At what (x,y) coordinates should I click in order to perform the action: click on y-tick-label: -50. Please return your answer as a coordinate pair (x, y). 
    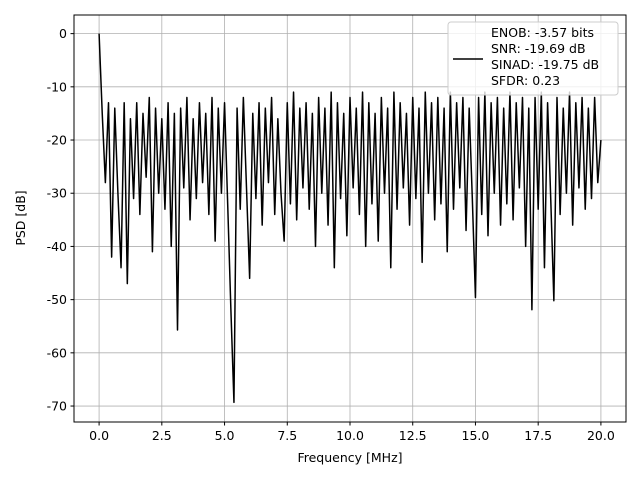
    Looking at the image, I should click on (57, 299).